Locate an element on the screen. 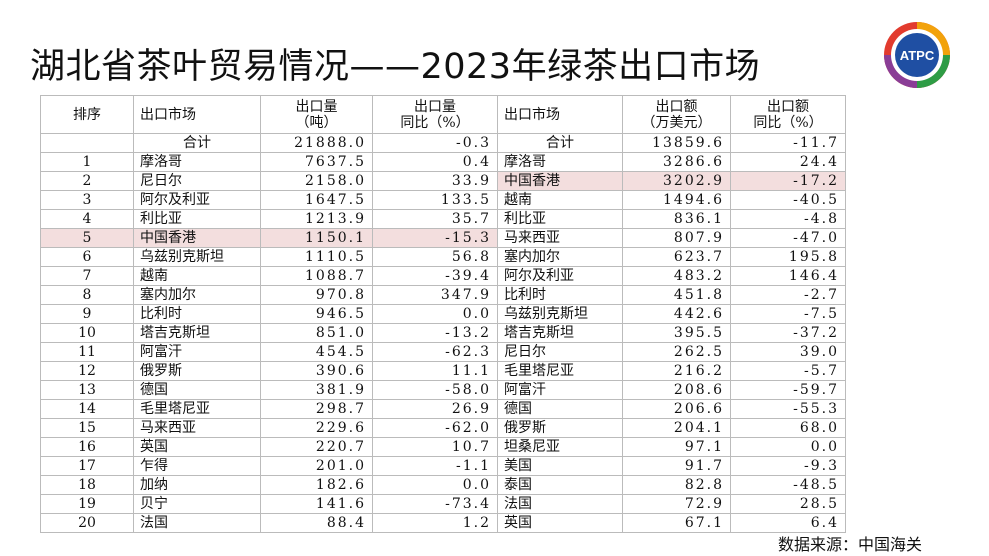 This screenshot has height=556, width=989. table-cell: 20 is located at coordinates (87, 523).